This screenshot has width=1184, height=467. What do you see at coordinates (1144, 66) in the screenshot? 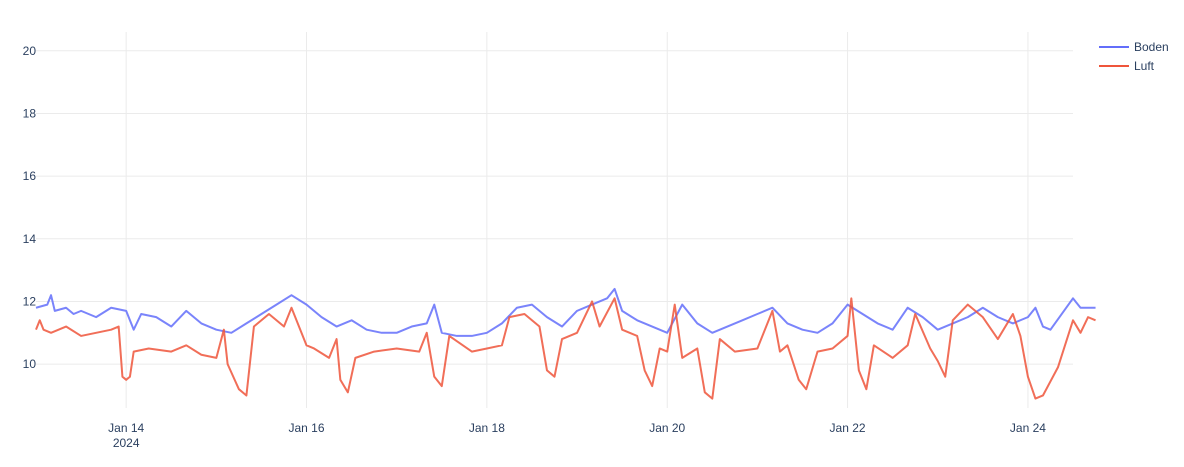
I see `legend-label-luft: Luft` at bounding box center [1144, 66].